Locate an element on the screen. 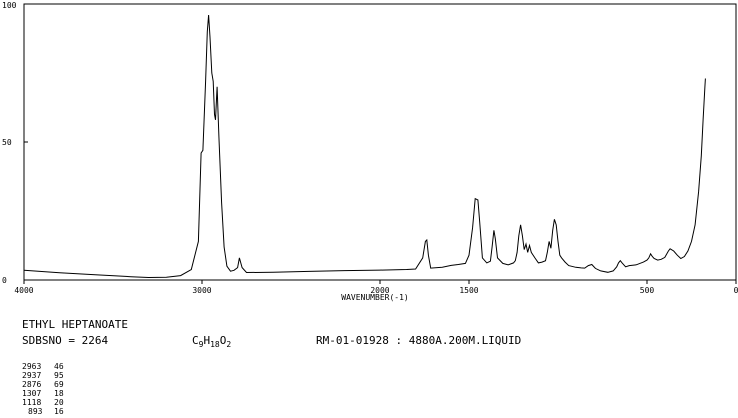  peak-intensity: 16 is located at coordinates (59, 411).